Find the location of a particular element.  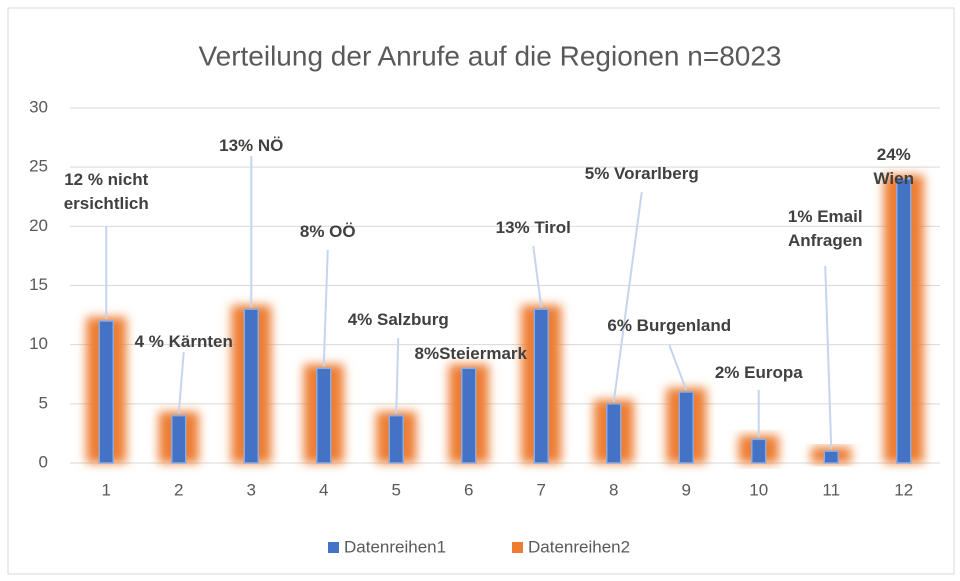

data-label: 5% Vorarlberg is located at coordinates (641, 173).